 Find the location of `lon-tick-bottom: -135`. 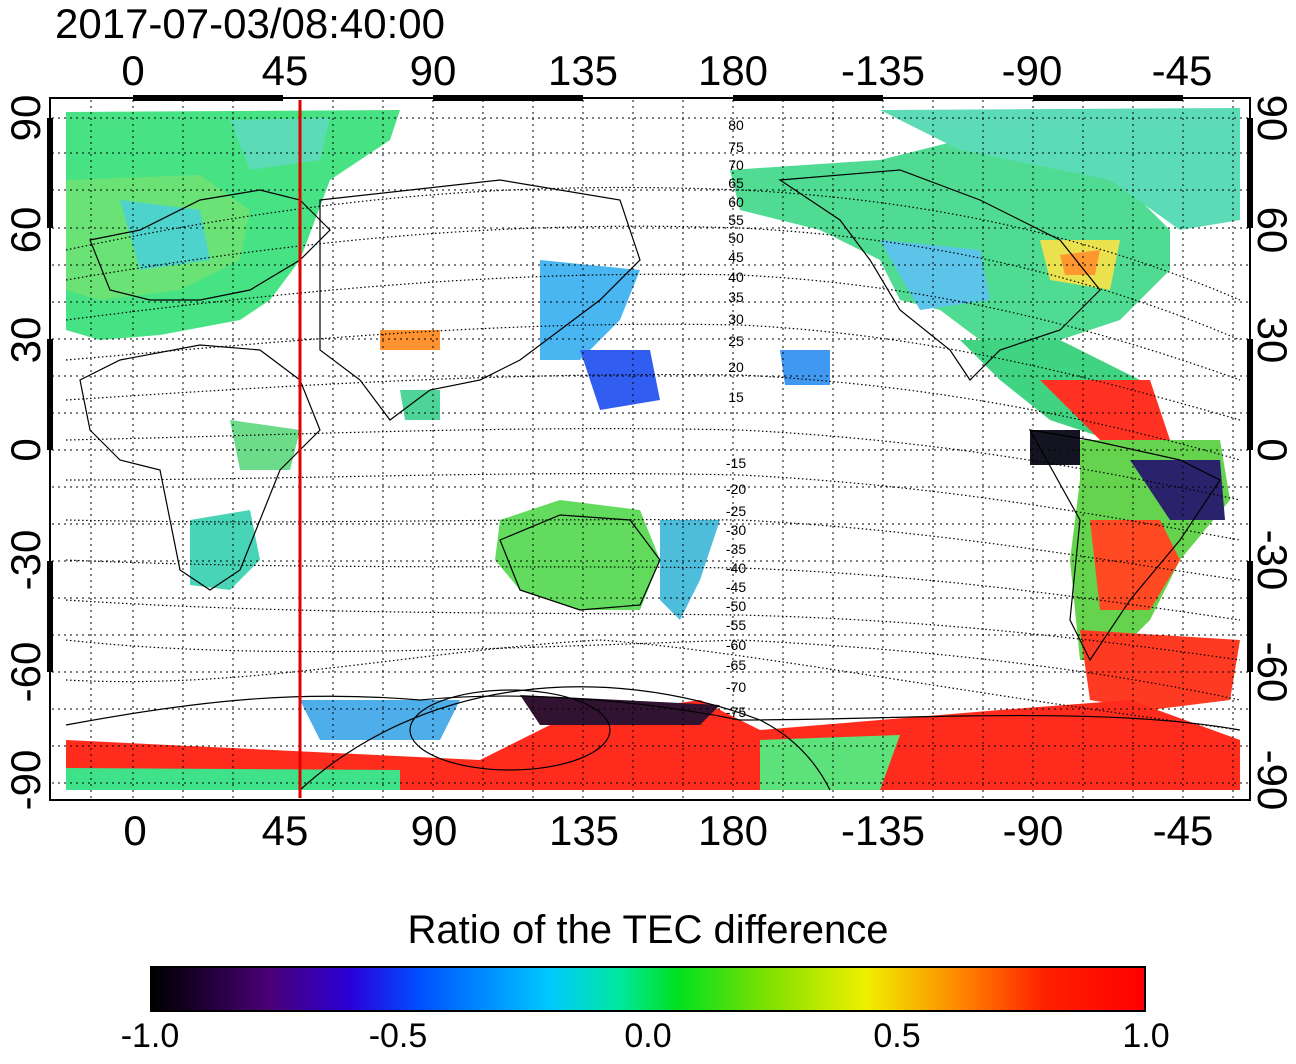

lon-tick-bottom: -135 is located at coordinates (883, 830).